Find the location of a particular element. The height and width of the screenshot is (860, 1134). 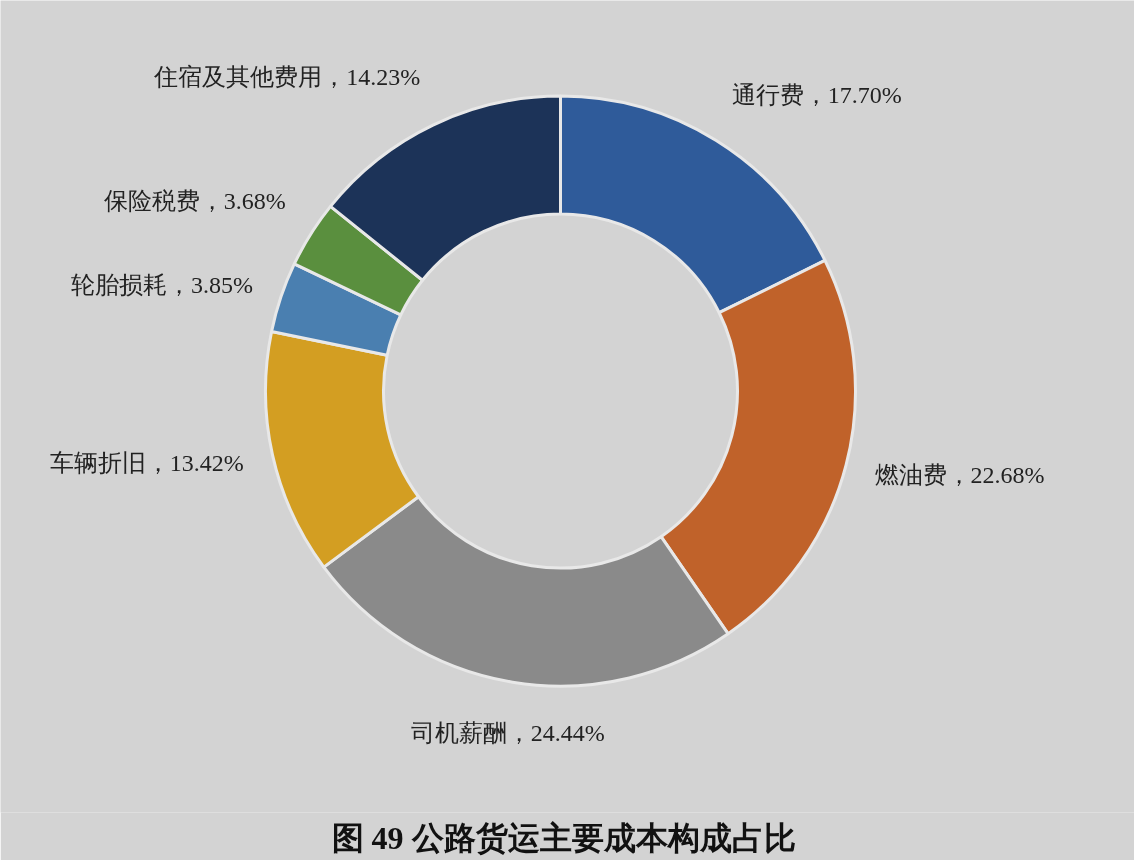

slice-label: 住宿及其他费用，14.23% is located at coordinates (287, 77).